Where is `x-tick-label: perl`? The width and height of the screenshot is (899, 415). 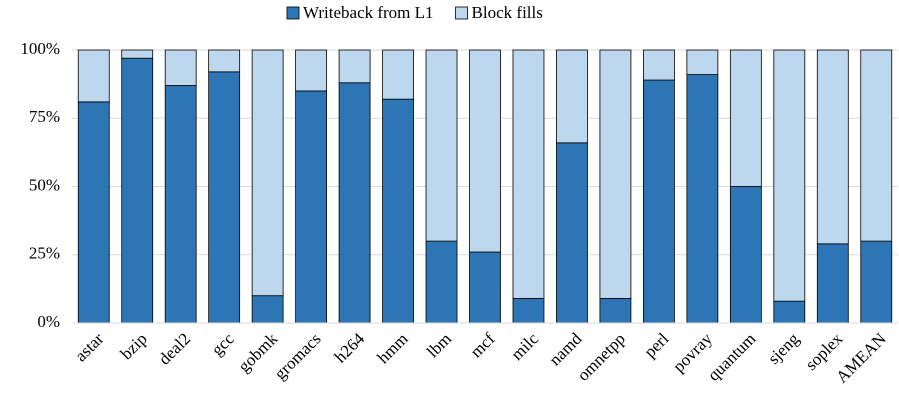
x-tick-label: perl is located at coordinates (656, 345).